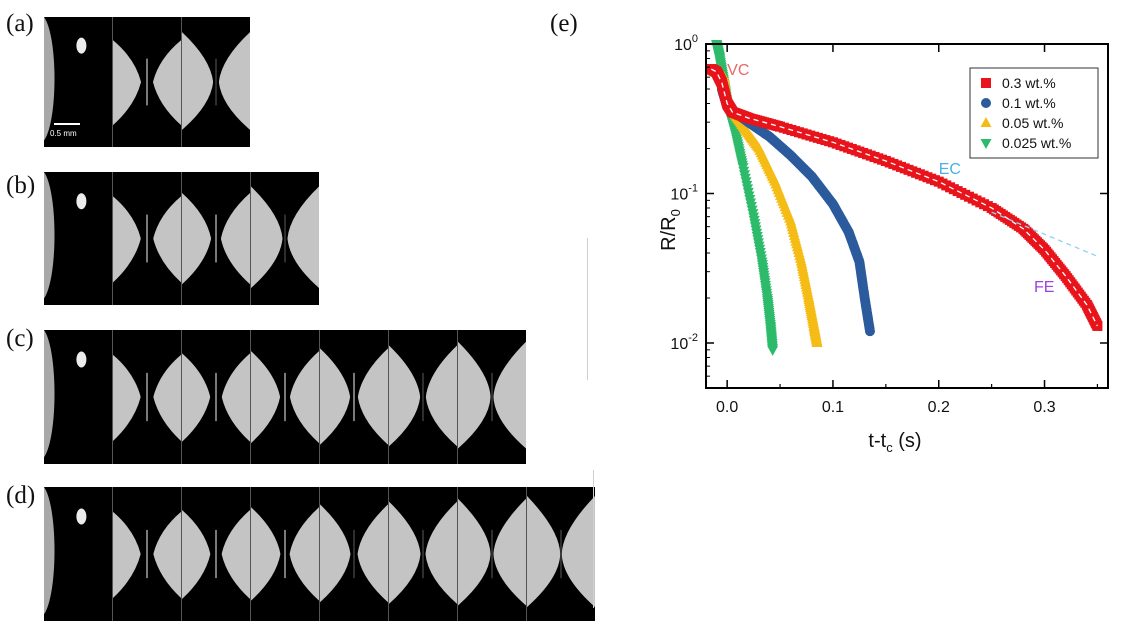 The height and width of the screenshot is (624, 1128). Describe the element at coordinates (727, 407) in the screenshot. I see `x-tick-label: 0.0` at that location.